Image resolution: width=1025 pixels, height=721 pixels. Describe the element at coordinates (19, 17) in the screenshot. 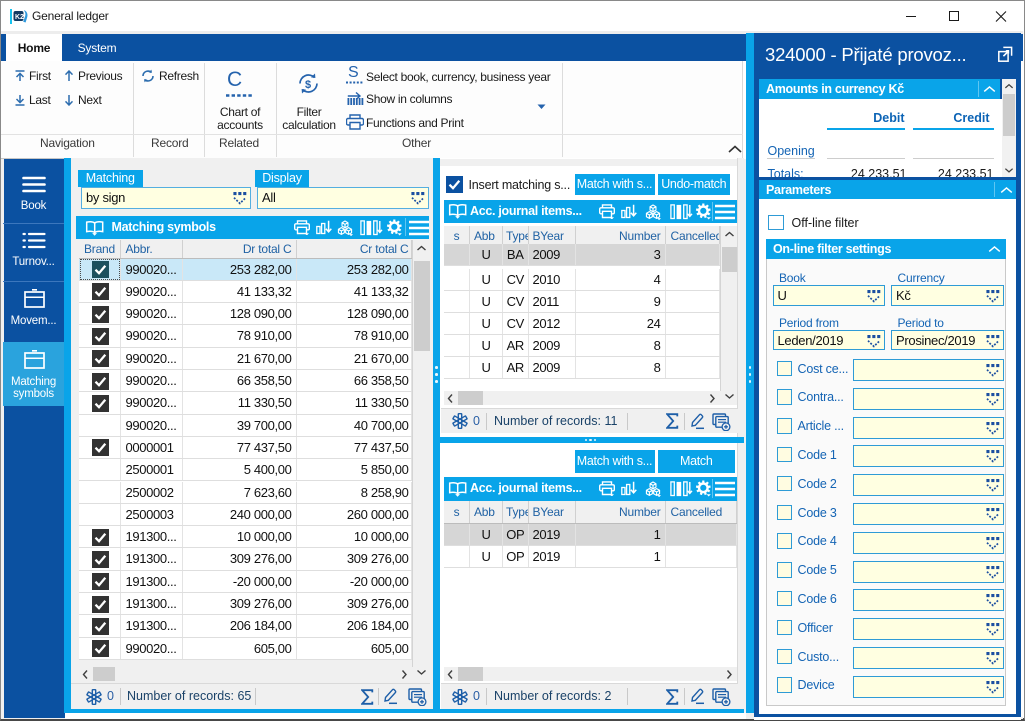

I see `svg-text: K2` at that location.